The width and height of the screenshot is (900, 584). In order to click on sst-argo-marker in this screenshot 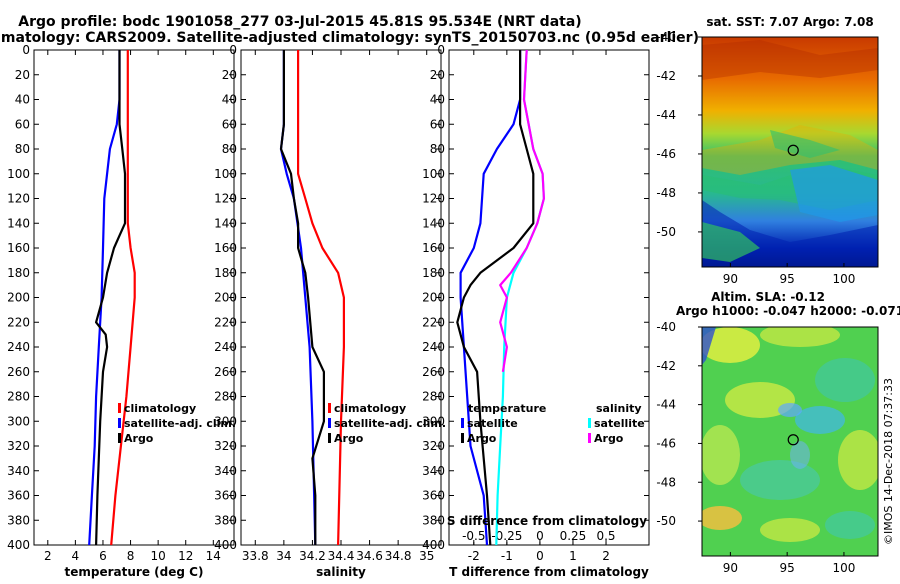, I will do `click(793, 150)`.